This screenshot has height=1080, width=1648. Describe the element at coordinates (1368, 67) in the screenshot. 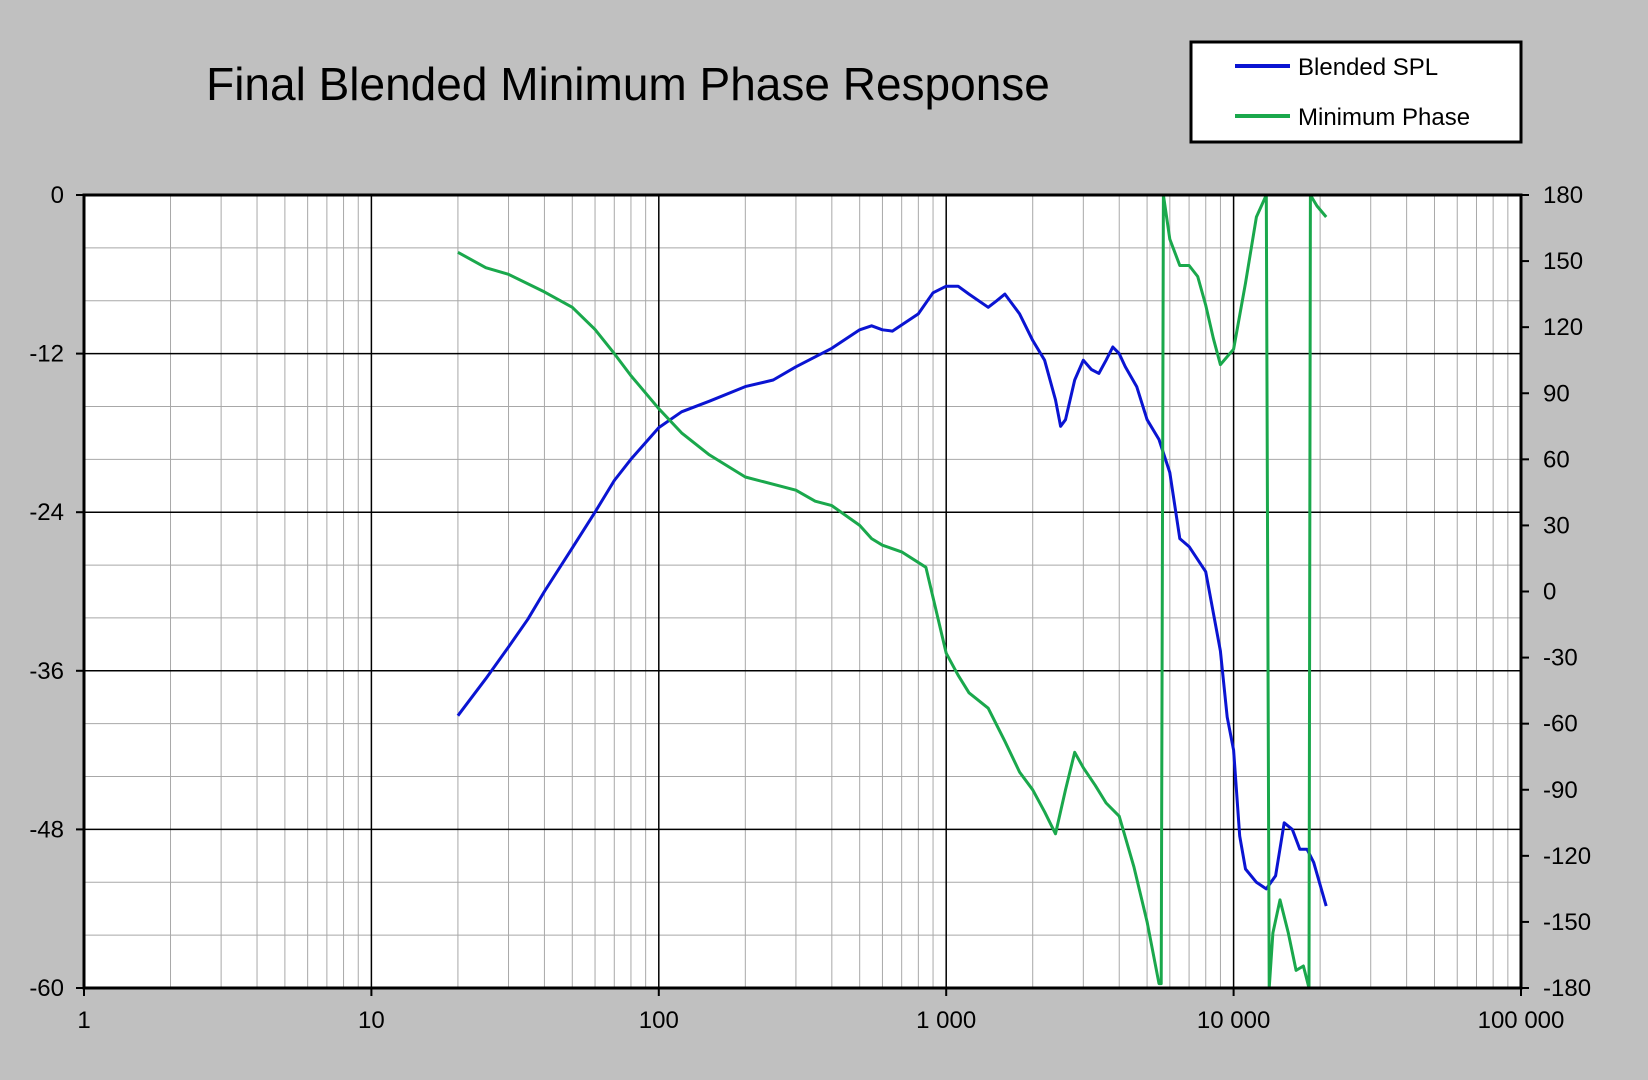

I see `legend-label-blended-spl: Blended SPL` at that location.